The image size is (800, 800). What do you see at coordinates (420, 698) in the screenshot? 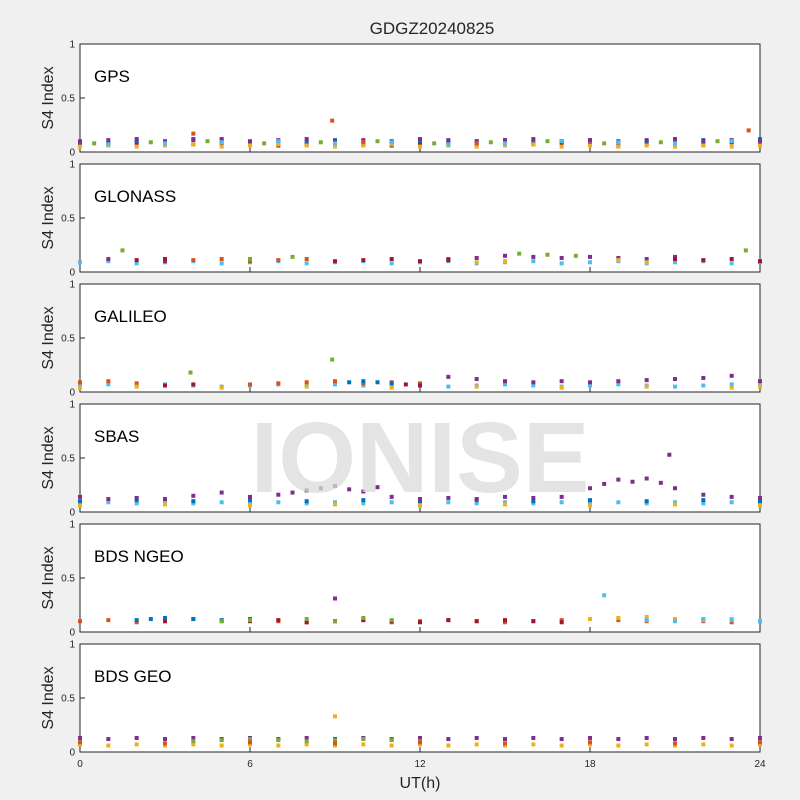
I see `plot-area` at bounding box center [420, 698].